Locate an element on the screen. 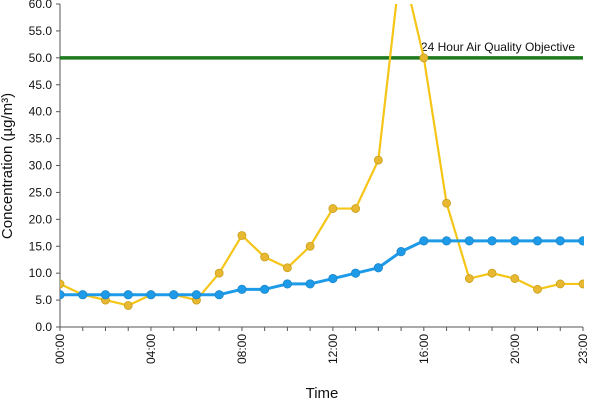  y-tick-label: 40.0 is located at coordinates (41, 112).